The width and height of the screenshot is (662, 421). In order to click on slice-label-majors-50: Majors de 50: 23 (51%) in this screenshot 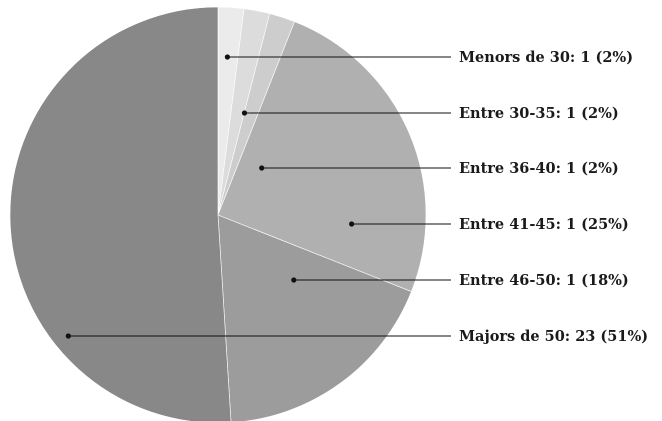, I will do `click(553, 336)`.